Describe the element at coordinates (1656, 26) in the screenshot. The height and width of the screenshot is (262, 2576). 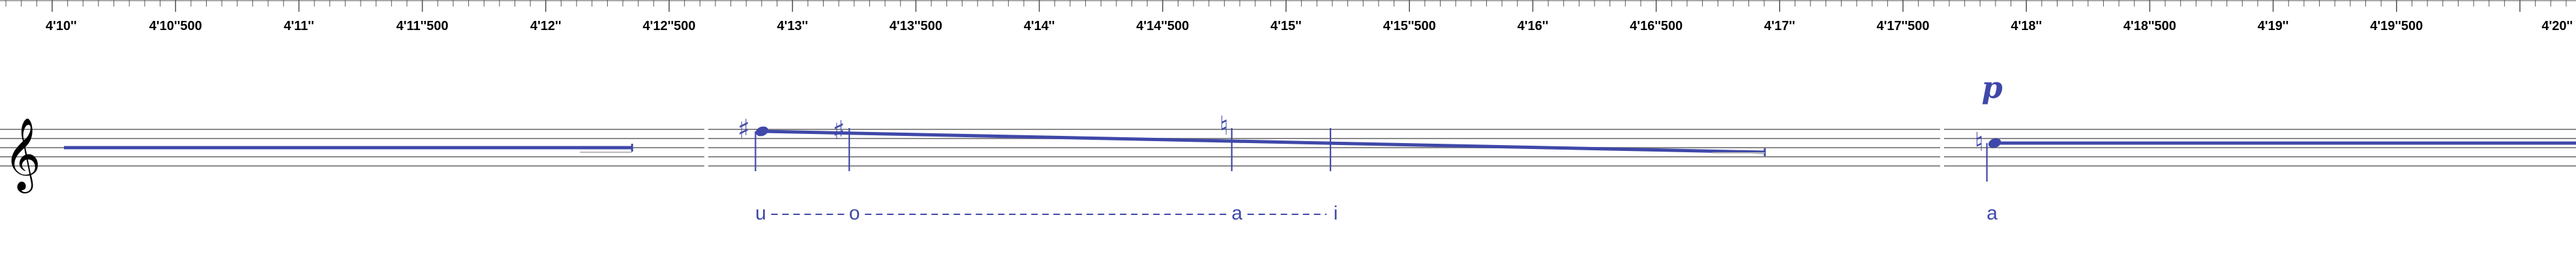
I see `ruler-label: 4'16''500` at that location.